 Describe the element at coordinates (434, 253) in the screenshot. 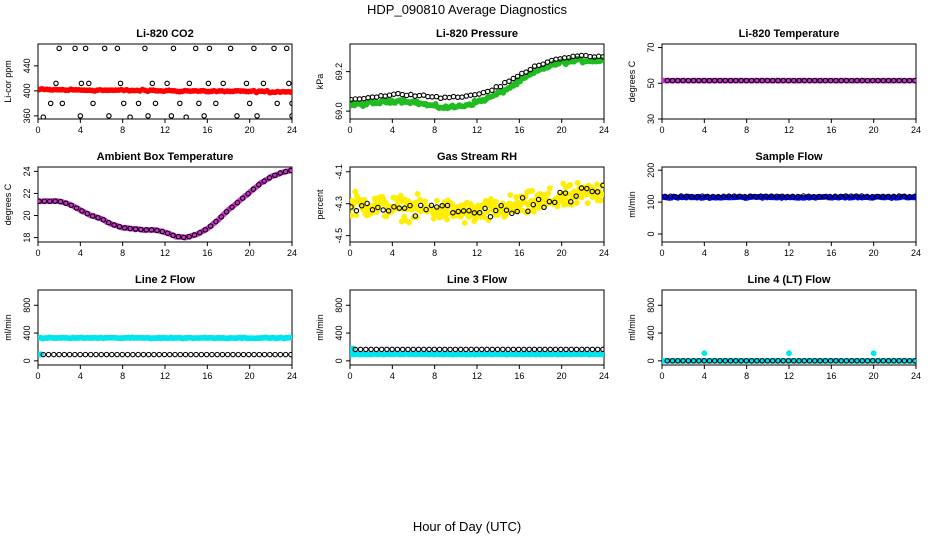

I see `x-tick-label: 8` at that location.